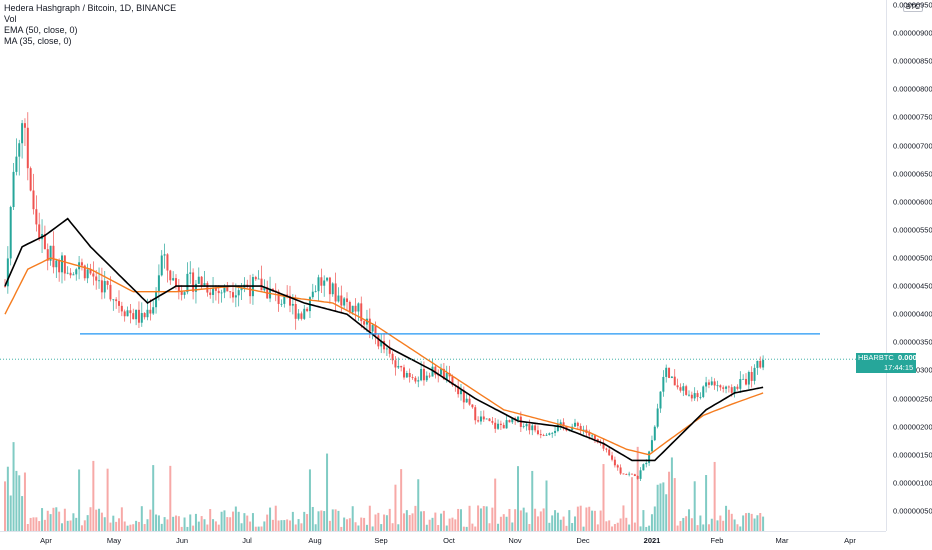  I want to click on ma-indicator-label: MA (35, close, 0), so click(38, 41).